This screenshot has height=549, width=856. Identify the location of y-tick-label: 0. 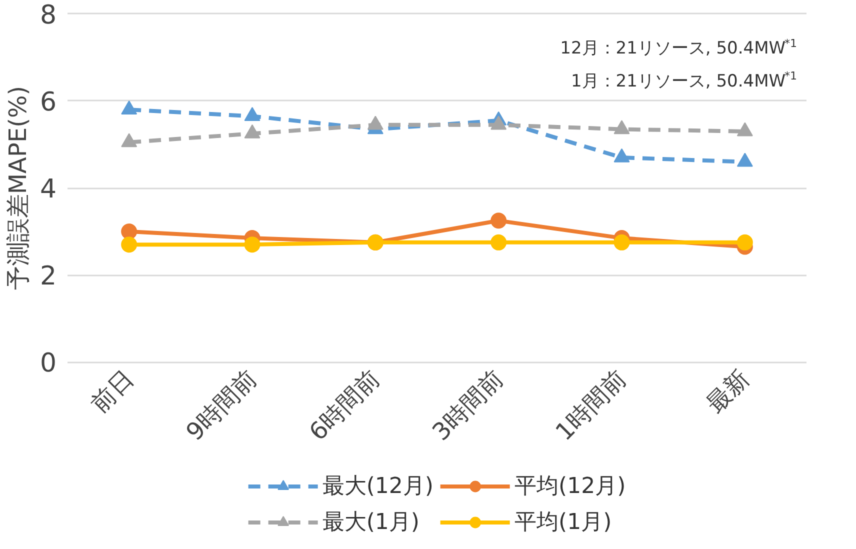
(48, 363).